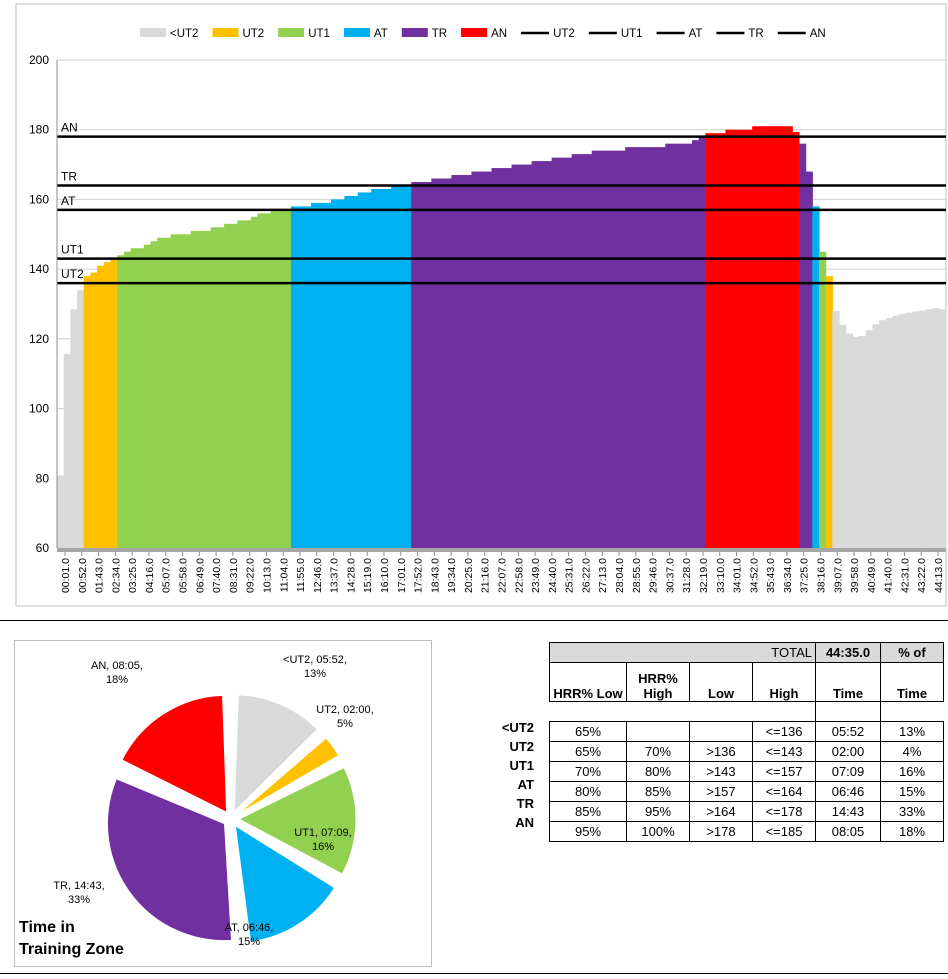  I want to click on x-tick-label: 34:52.0, so click(754, 575).